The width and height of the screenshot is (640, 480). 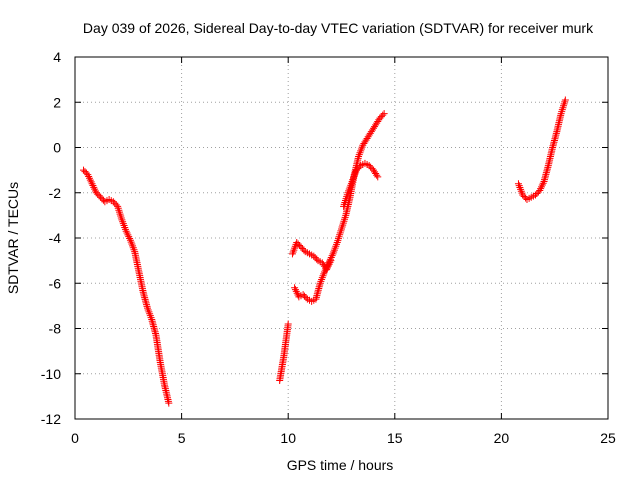 I want to click on x-tick-label: 20, so click(x=502, y=438).